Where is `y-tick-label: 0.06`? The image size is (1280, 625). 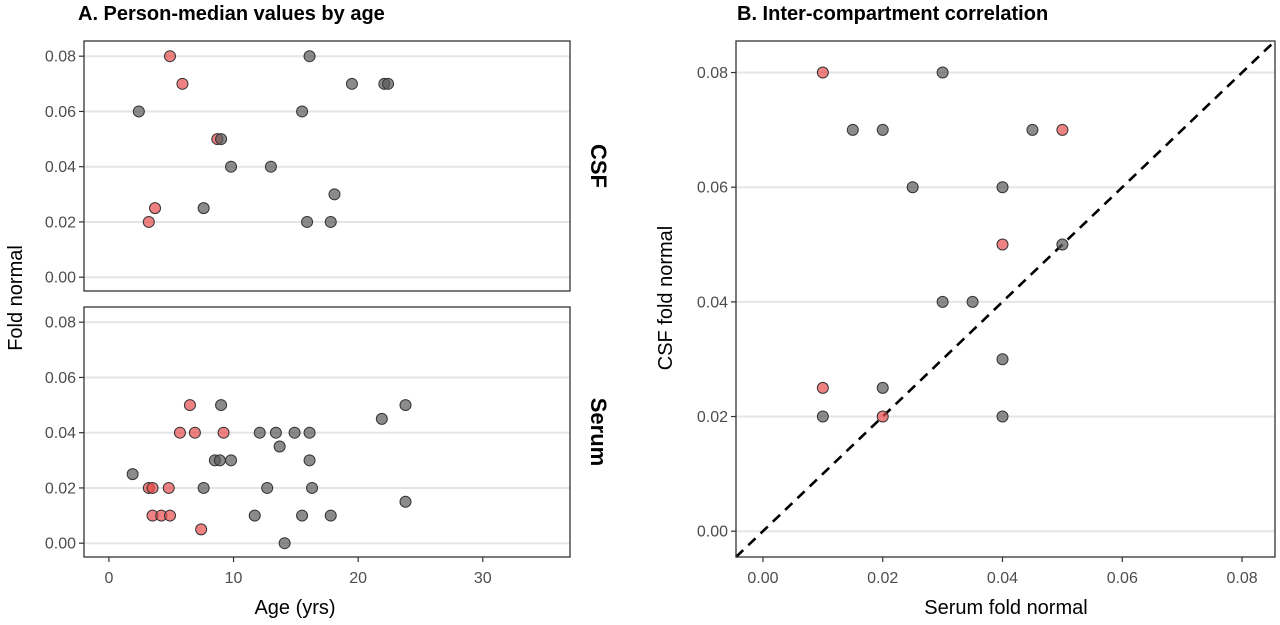
y-tick-label: 0.06 is located at coordinates (712, 188).